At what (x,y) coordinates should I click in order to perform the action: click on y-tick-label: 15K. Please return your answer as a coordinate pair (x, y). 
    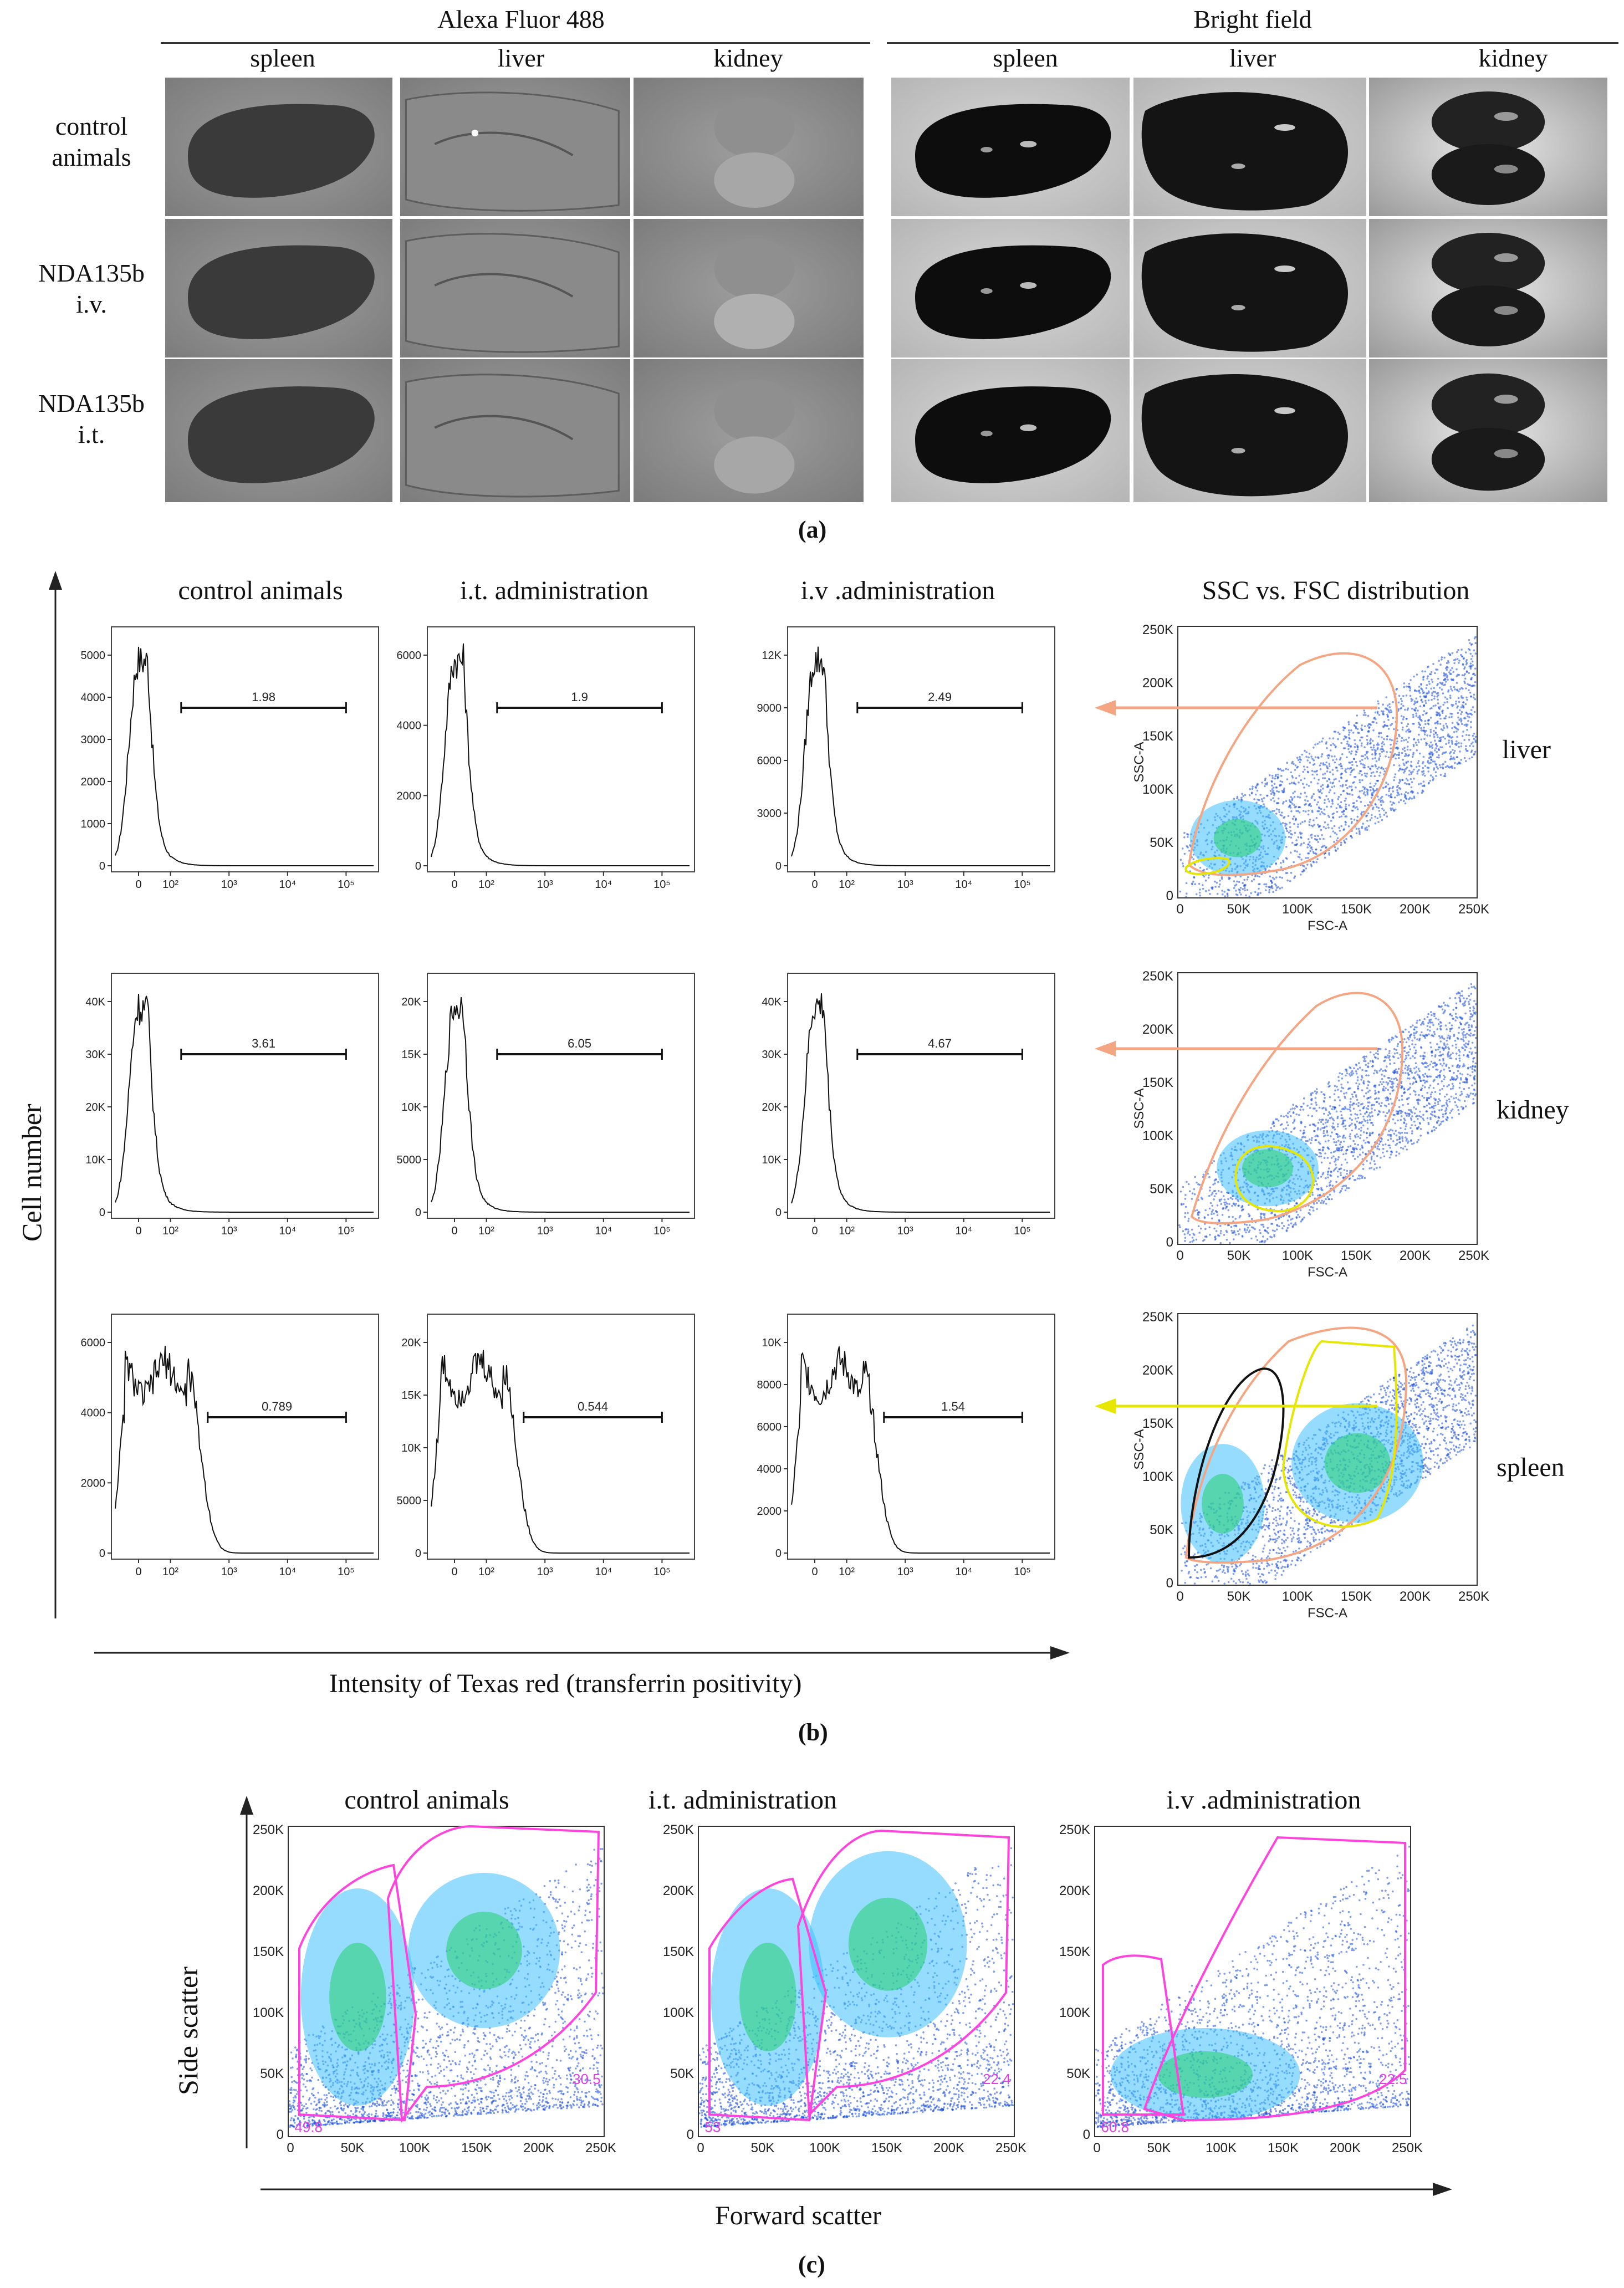
    Looking at the image, I should click on (411, 1396).